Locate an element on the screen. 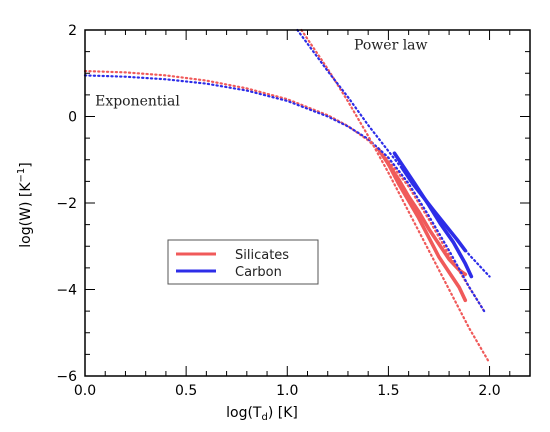  x-axis-label: log(Td) [K] is located at coordinates (262, 414).